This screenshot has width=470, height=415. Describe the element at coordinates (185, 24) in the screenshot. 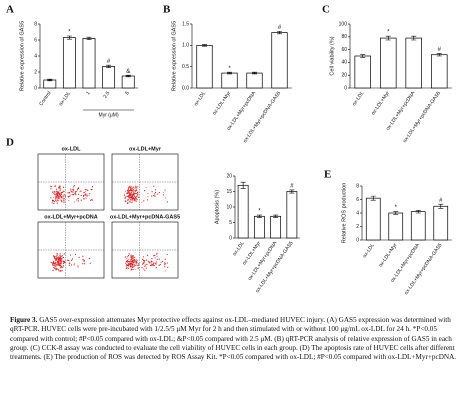

I see `y-tick-label: 1.5` at that location.